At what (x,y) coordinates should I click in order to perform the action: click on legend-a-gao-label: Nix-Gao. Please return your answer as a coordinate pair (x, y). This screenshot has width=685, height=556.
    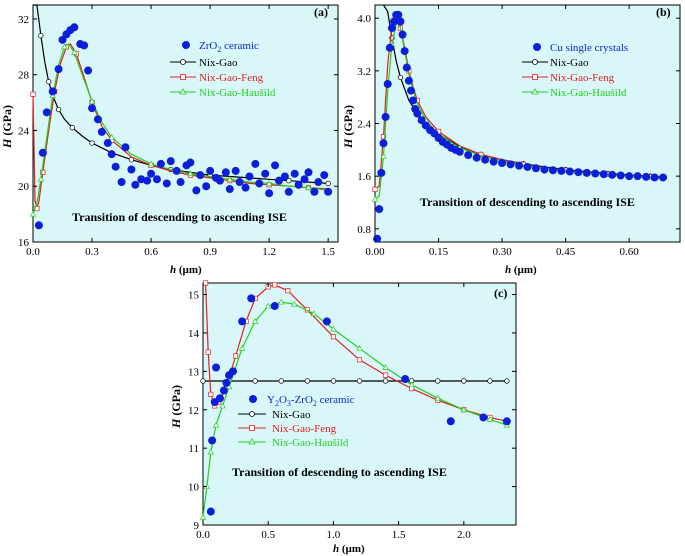
    Looking at the image, I should click on (218, 63).